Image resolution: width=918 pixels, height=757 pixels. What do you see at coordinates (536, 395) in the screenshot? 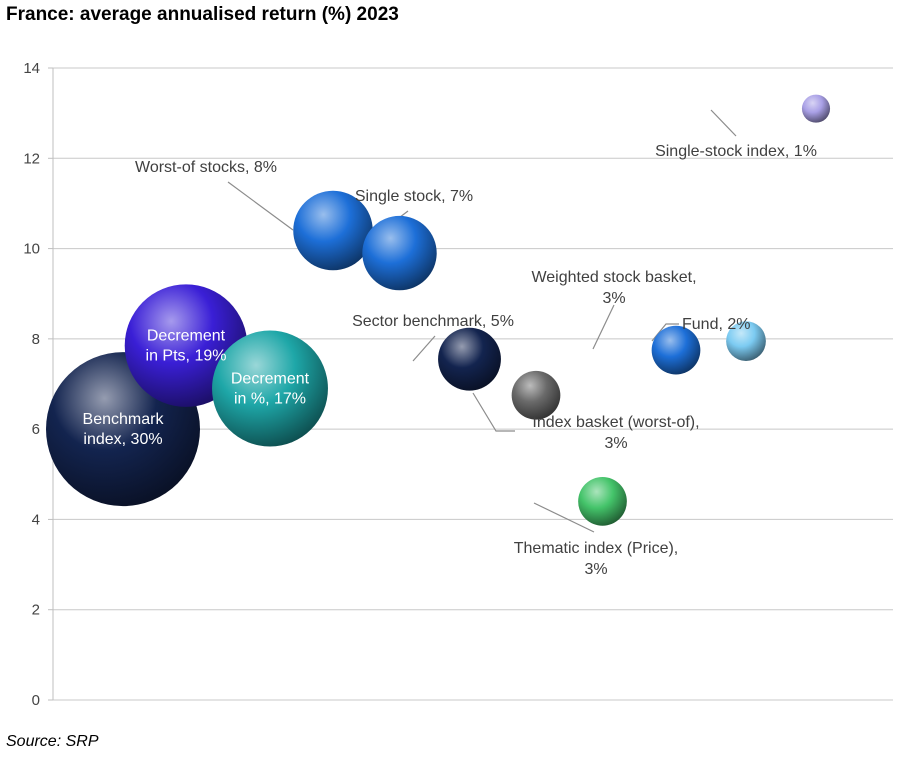
I see `bubble-index-basket-worst-of` at bounding box center [536, 395].